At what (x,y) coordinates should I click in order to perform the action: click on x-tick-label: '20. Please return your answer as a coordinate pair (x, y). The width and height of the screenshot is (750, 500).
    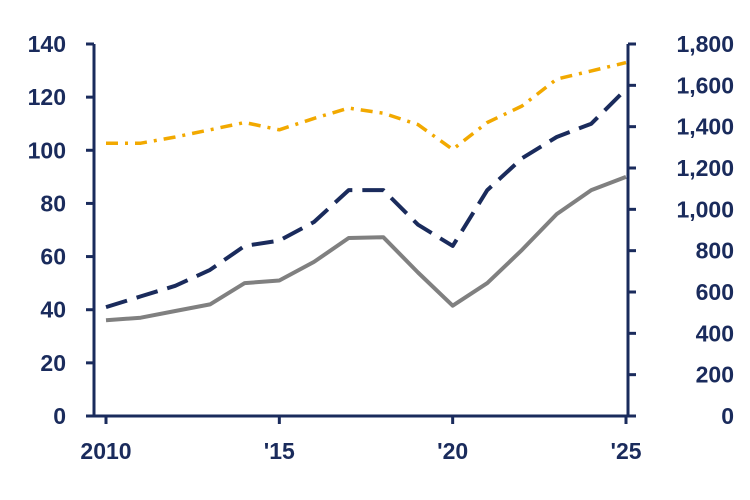
    Looking at the image, I should click on (452, 451).